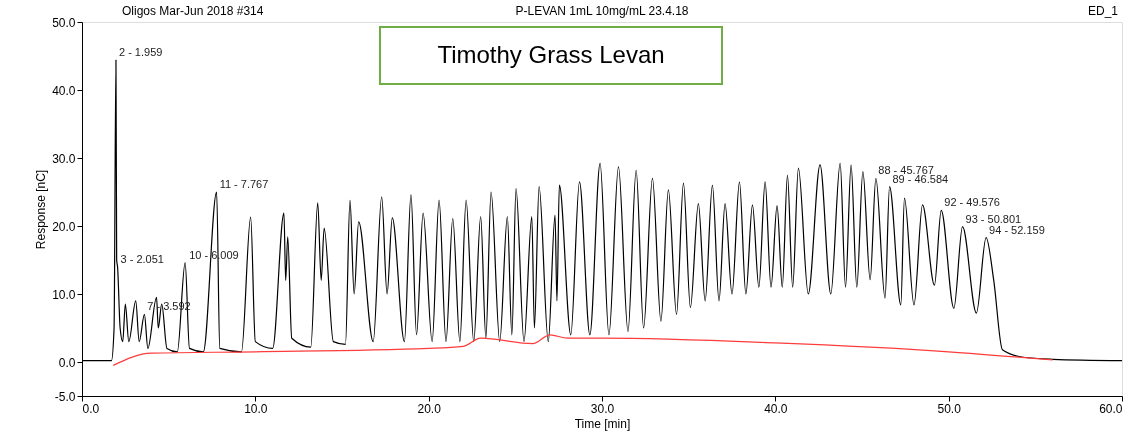 This screenshot has height=433, width=1131. What do you see at coordinates (583, 350) in the screenshot?
I see `line-series` at bounding box center [583, 350].